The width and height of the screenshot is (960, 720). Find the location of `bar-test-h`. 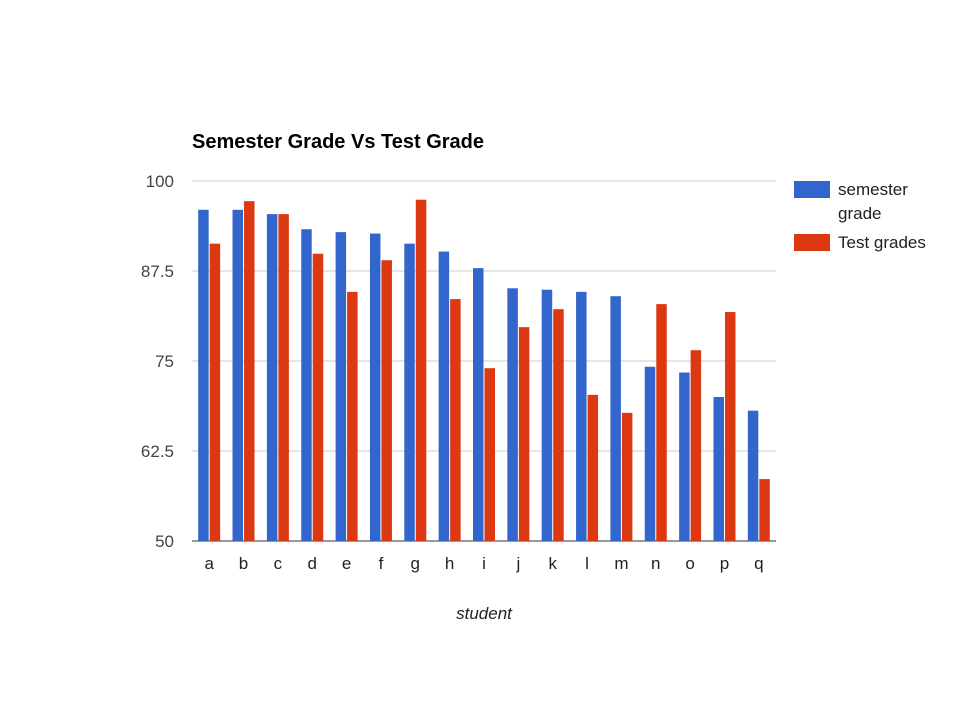

bar-test-h is located at coordinates (455, 420).